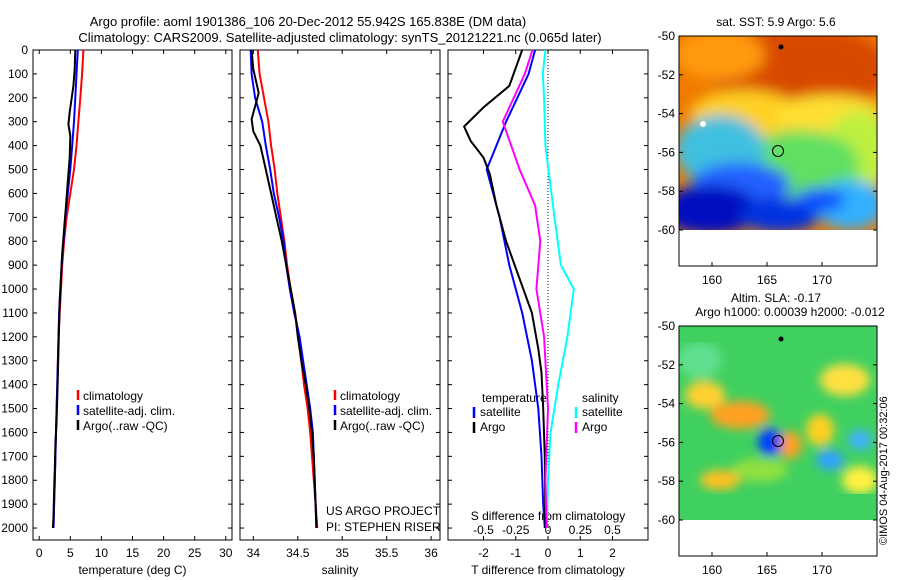 Image resolution: width=900 pixels, height=580 pixels. I want to click on y-tick-label: 200, so click(18, 98).